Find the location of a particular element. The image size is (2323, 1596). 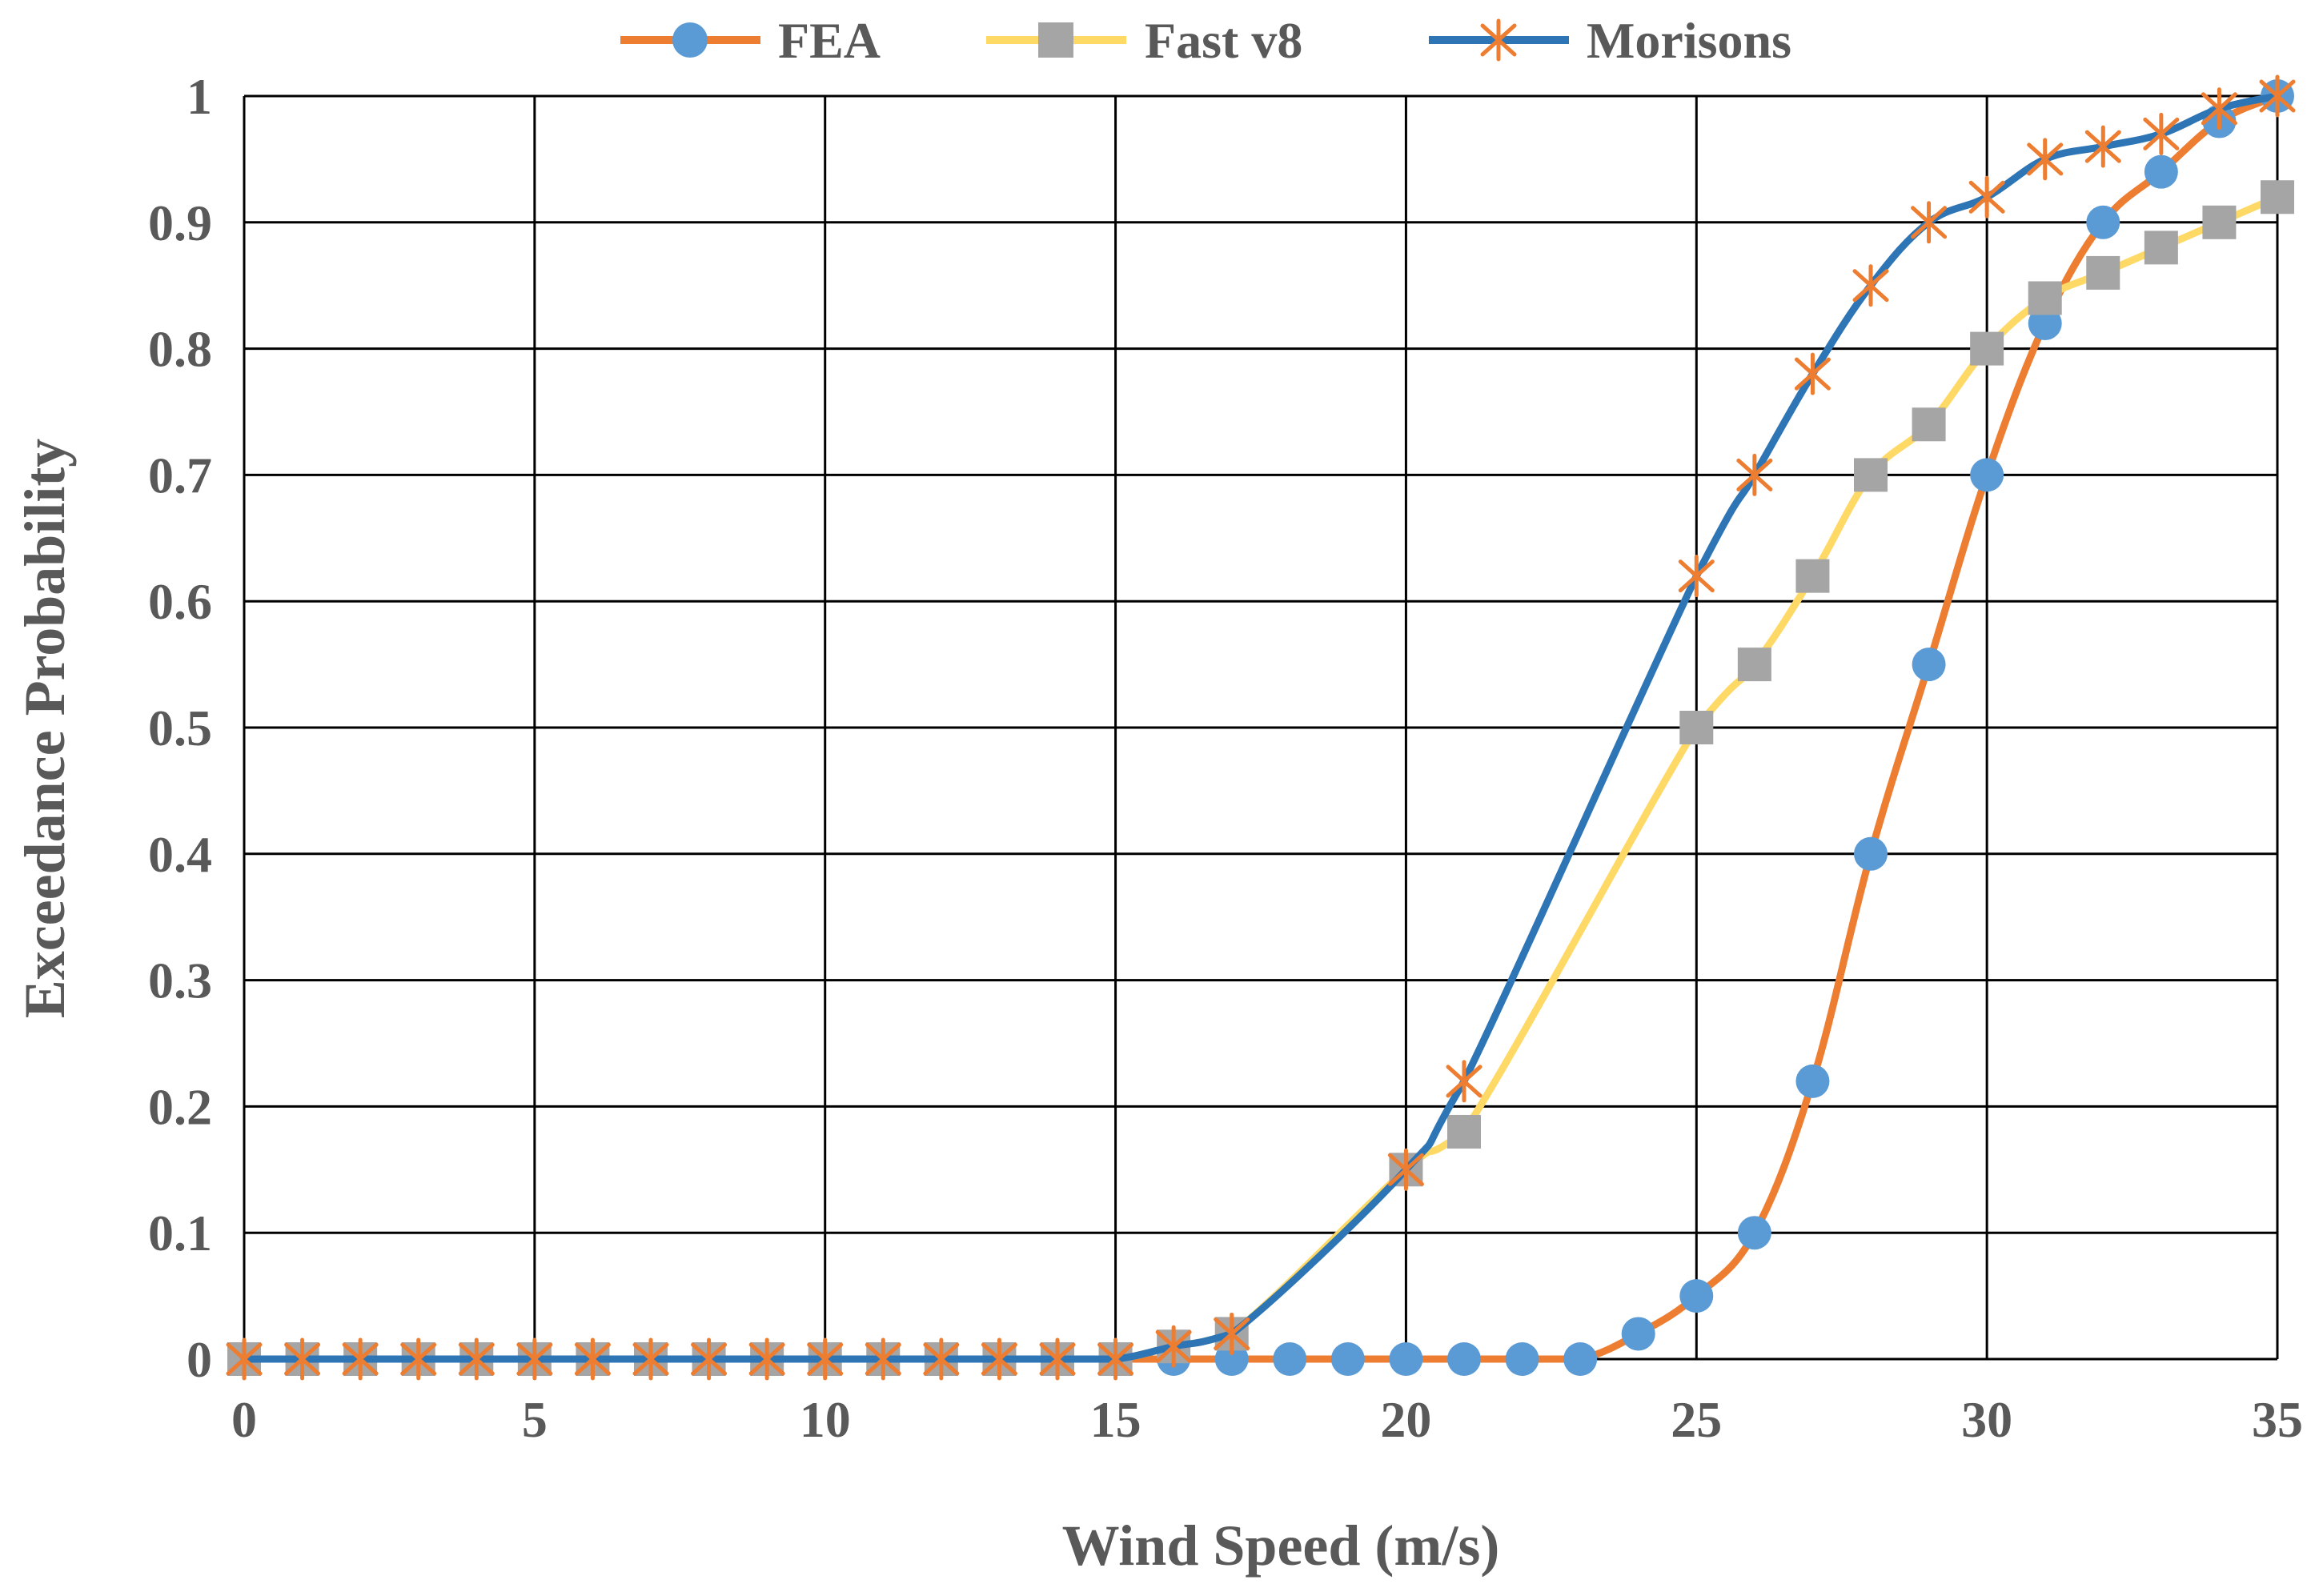

x-tick-label: 20 is located at coordinates (1405, 1419).